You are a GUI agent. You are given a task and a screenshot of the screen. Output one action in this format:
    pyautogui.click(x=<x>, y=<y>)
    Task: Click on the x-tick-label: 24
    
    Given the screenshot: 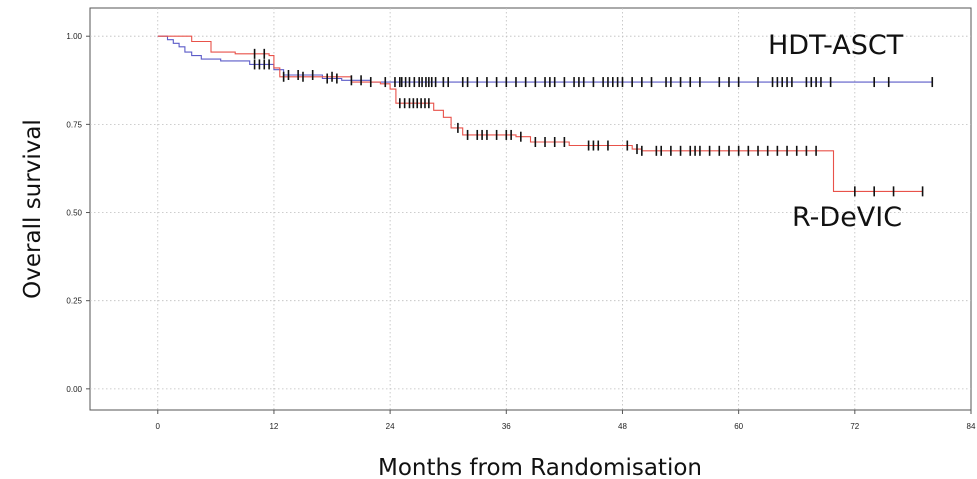 What is the action you would take?
    pyautogui.click(x=390, y=426)
    